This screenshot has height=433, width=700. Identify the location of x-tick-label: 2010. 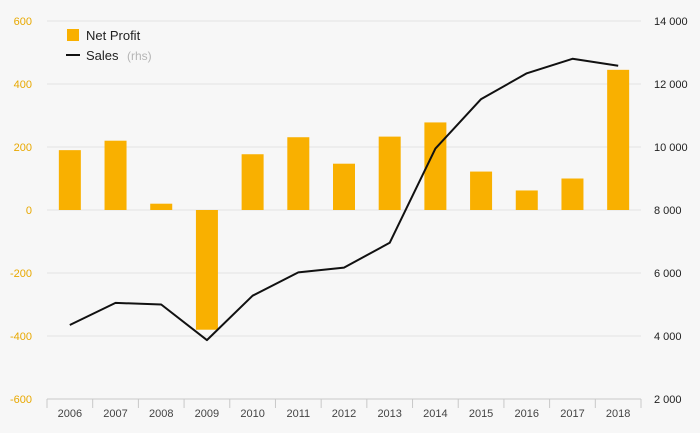
(252, 414).